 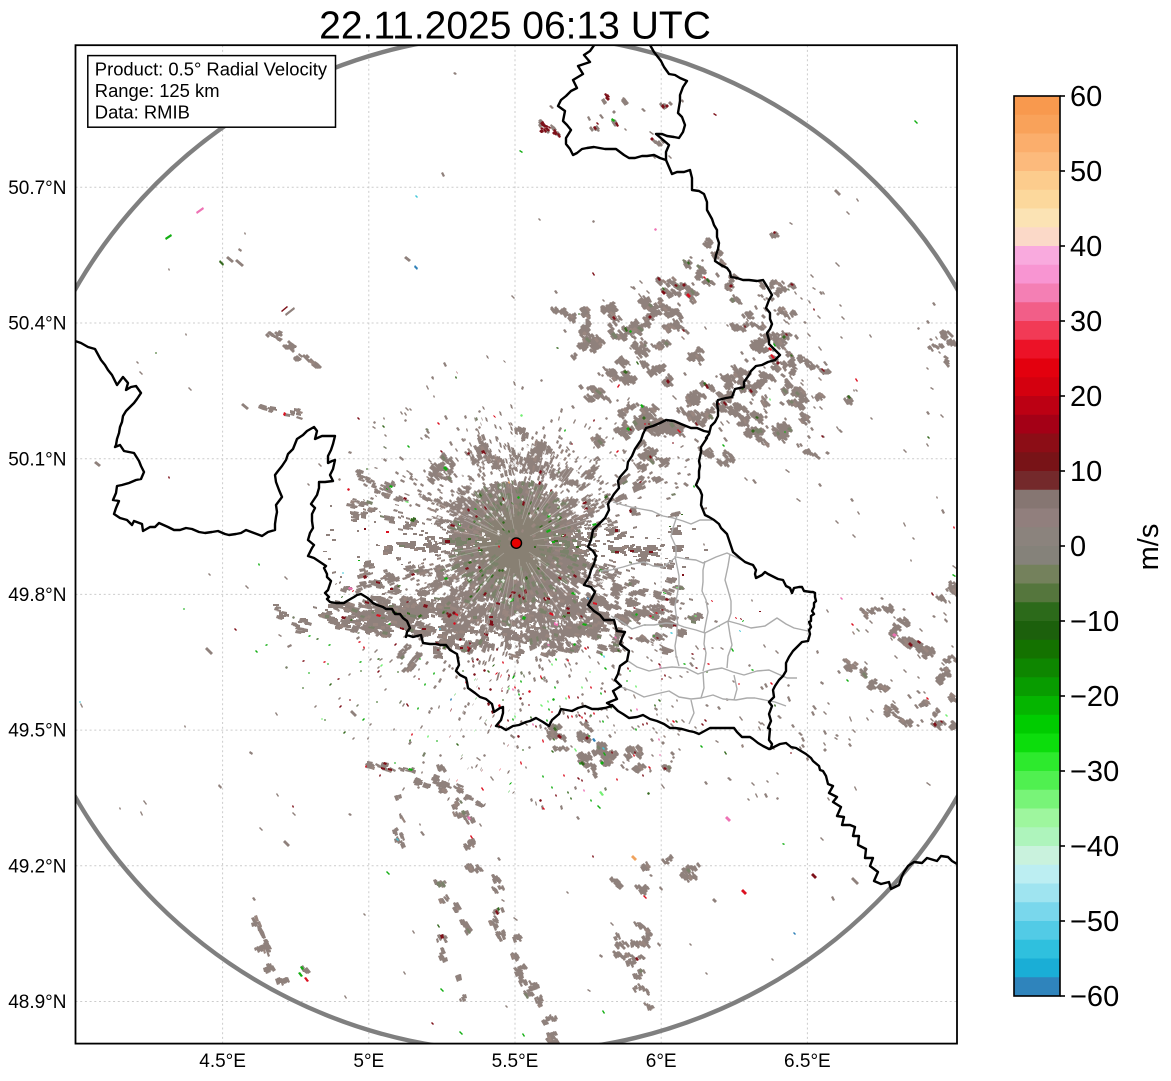 What do you see at coordinates (515, 25) in the screenshot?
I see `svg-text: 22.11.2025 06:13 UTC` at bounding box center [515, 25].